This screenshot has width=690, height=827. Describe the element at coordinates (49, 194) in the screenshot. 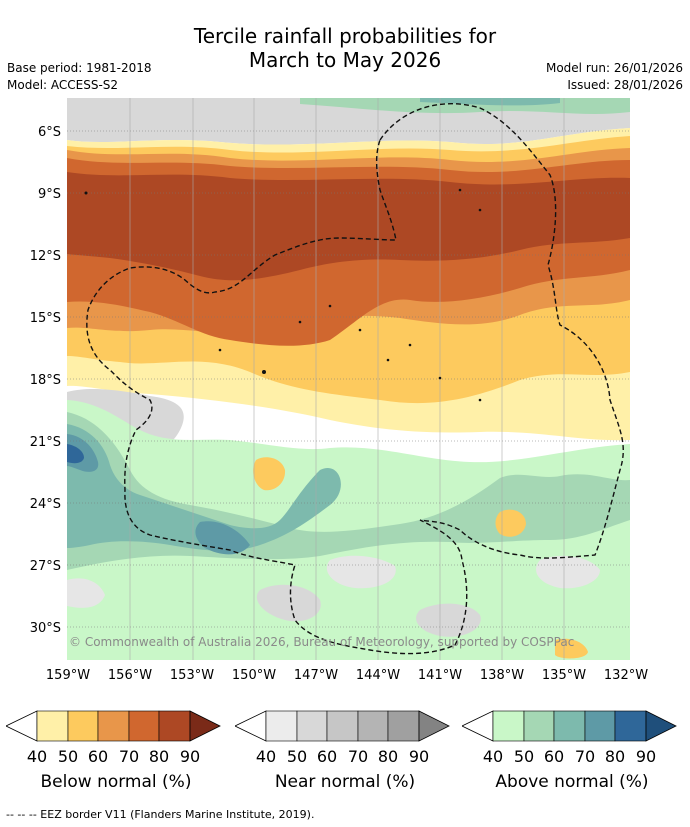

I see `lat-label: 9°S` at that location.